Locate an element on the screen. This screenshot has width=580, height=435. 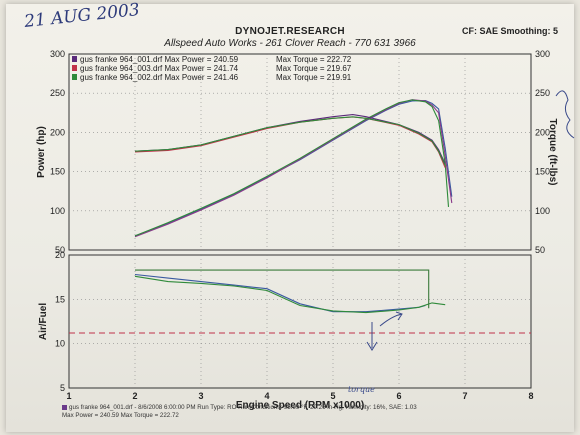
brand-title: DYNOJET.RESEARCH is located at coordinates (290, 31).